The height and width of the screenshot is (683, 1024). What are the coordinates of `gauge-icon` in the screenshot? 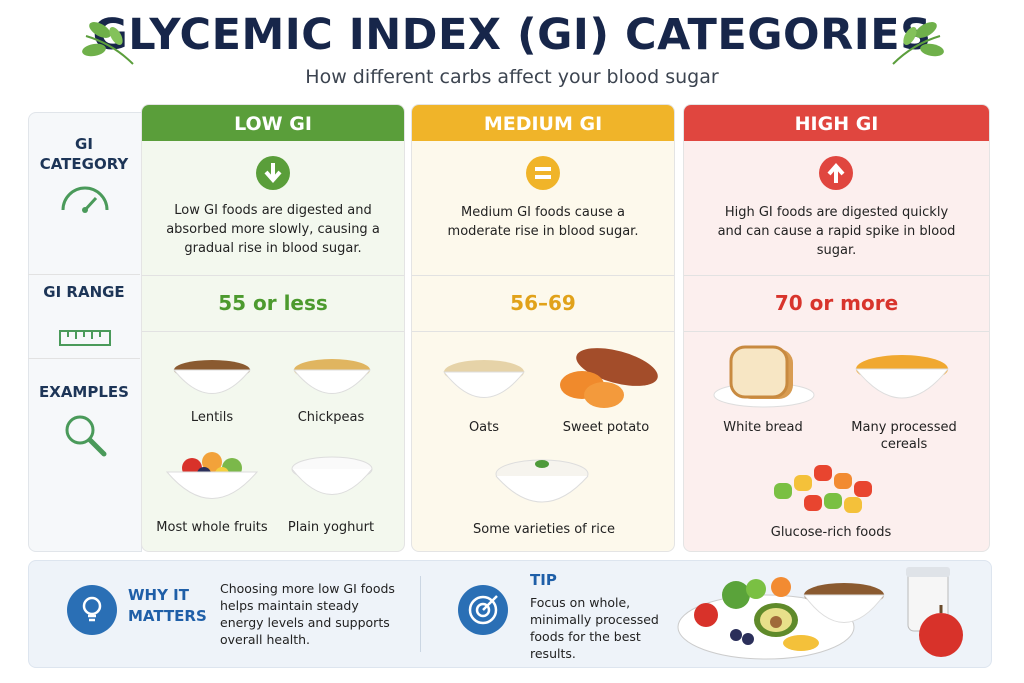 It's located at (85, 199).